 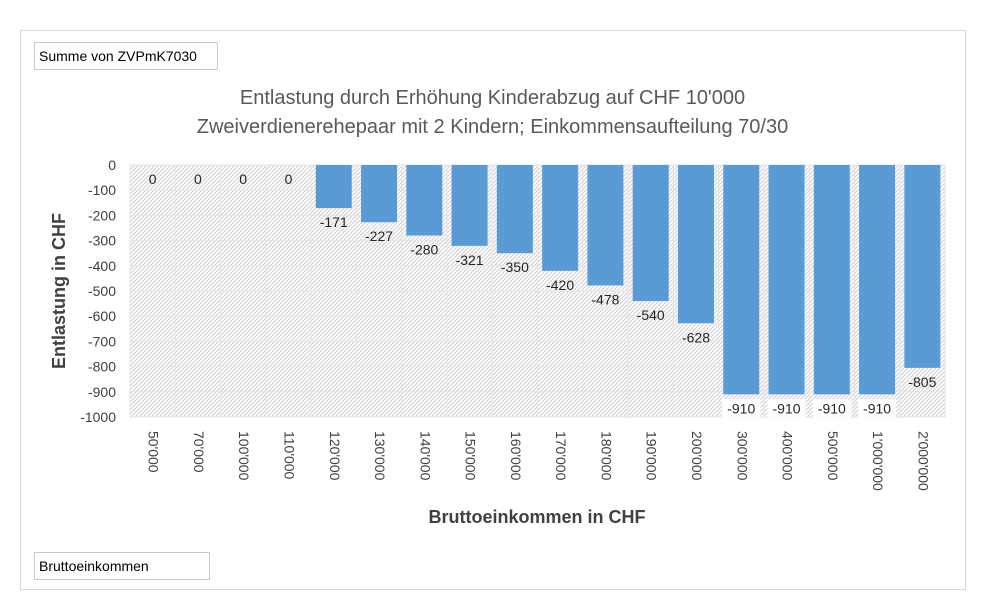 What do you see at coordinates (59, 291) in the screenshot?
I see `y-axis-title: Entlastung in CHF` at bounding box center [59, 291].